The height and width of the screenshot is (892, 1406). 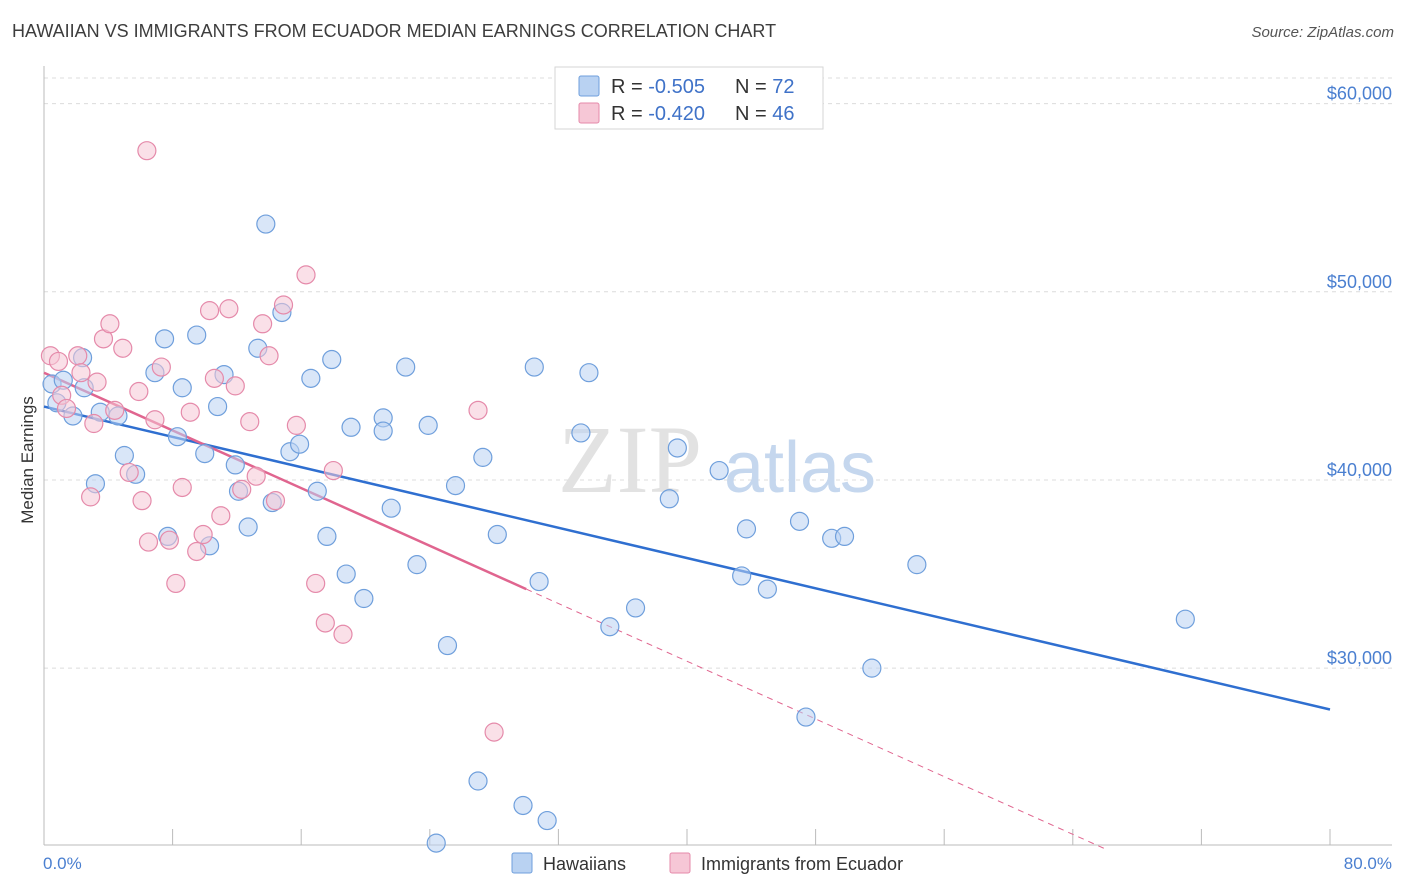 I want to click on bottom-legend-swatch-ecuador, so click(x=680, y=863).